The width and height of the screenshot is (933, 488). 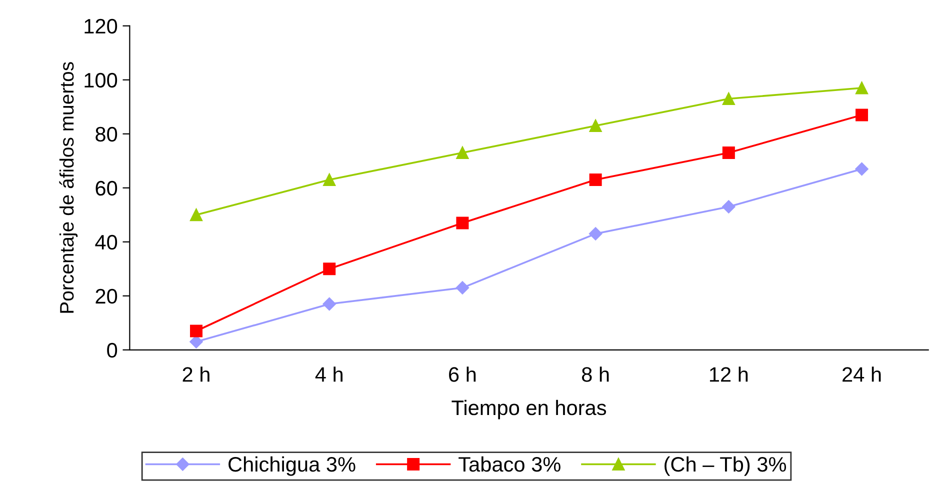 What do you see at coordinates (106, 242) in the screenshot?
I see `y-tick-label: 40` at bounding box center [106, 242].